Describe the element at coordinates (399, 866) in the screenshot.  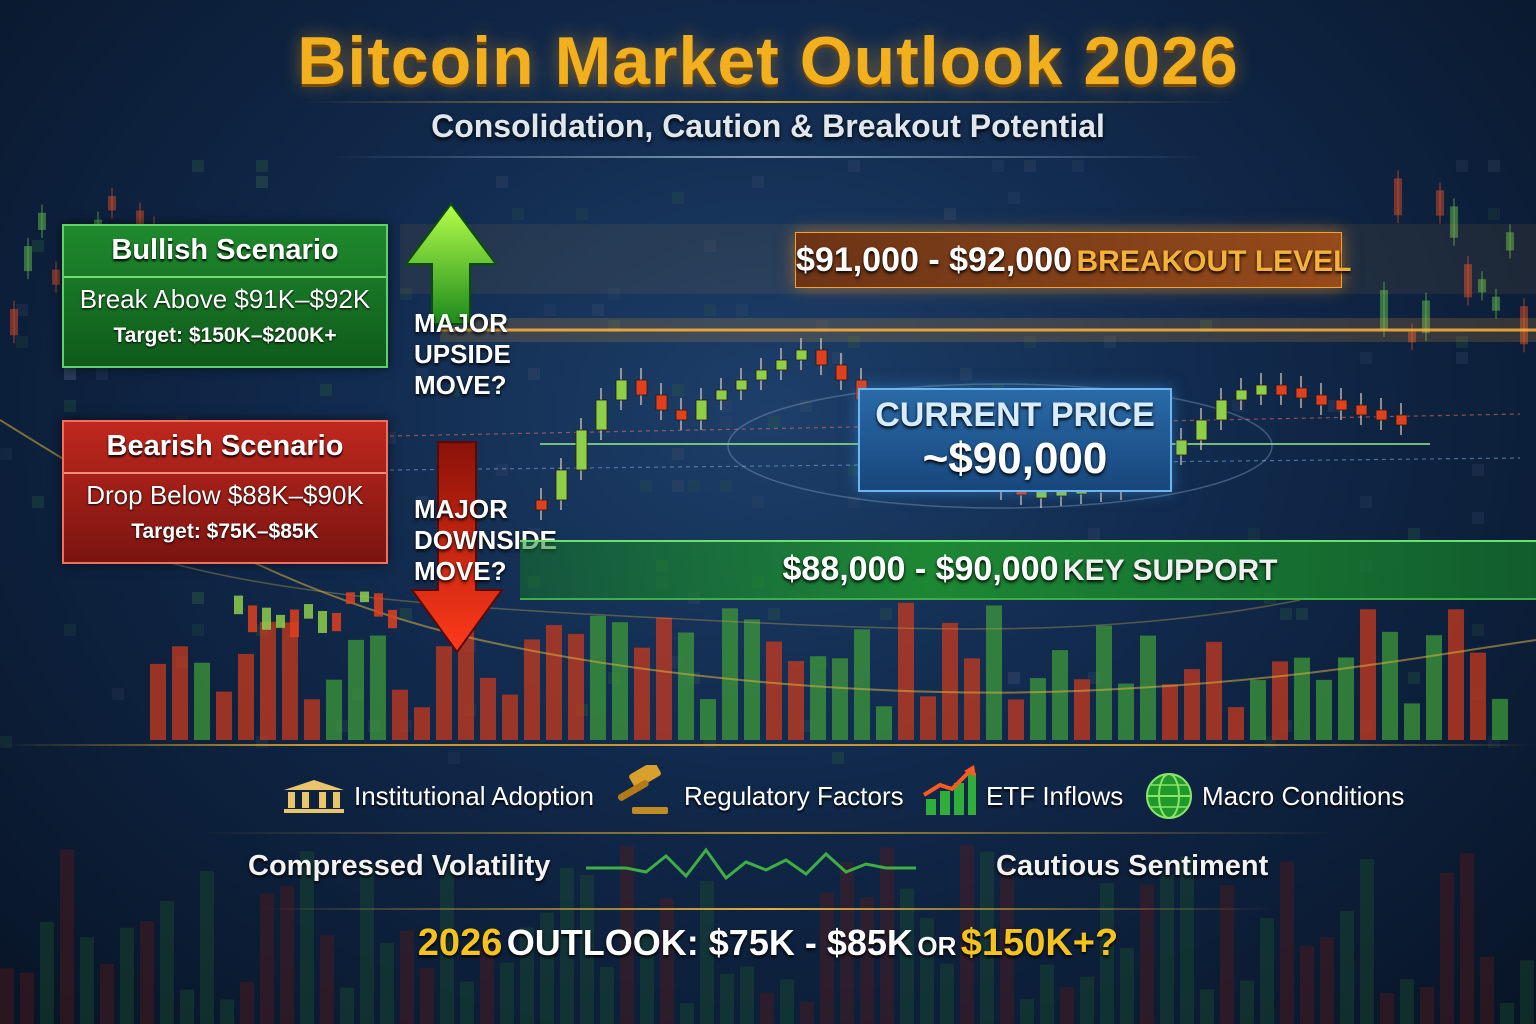
I see `compressed-volatility-label: Compressed Volatility` at that location.